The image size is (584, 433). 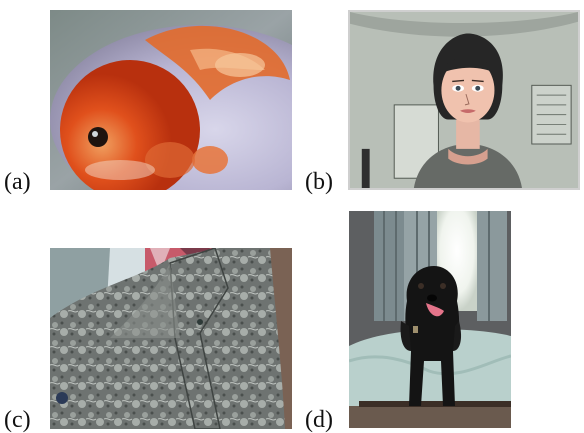 I want to click on panel-label-d: (d), so click(x=319, y=420).